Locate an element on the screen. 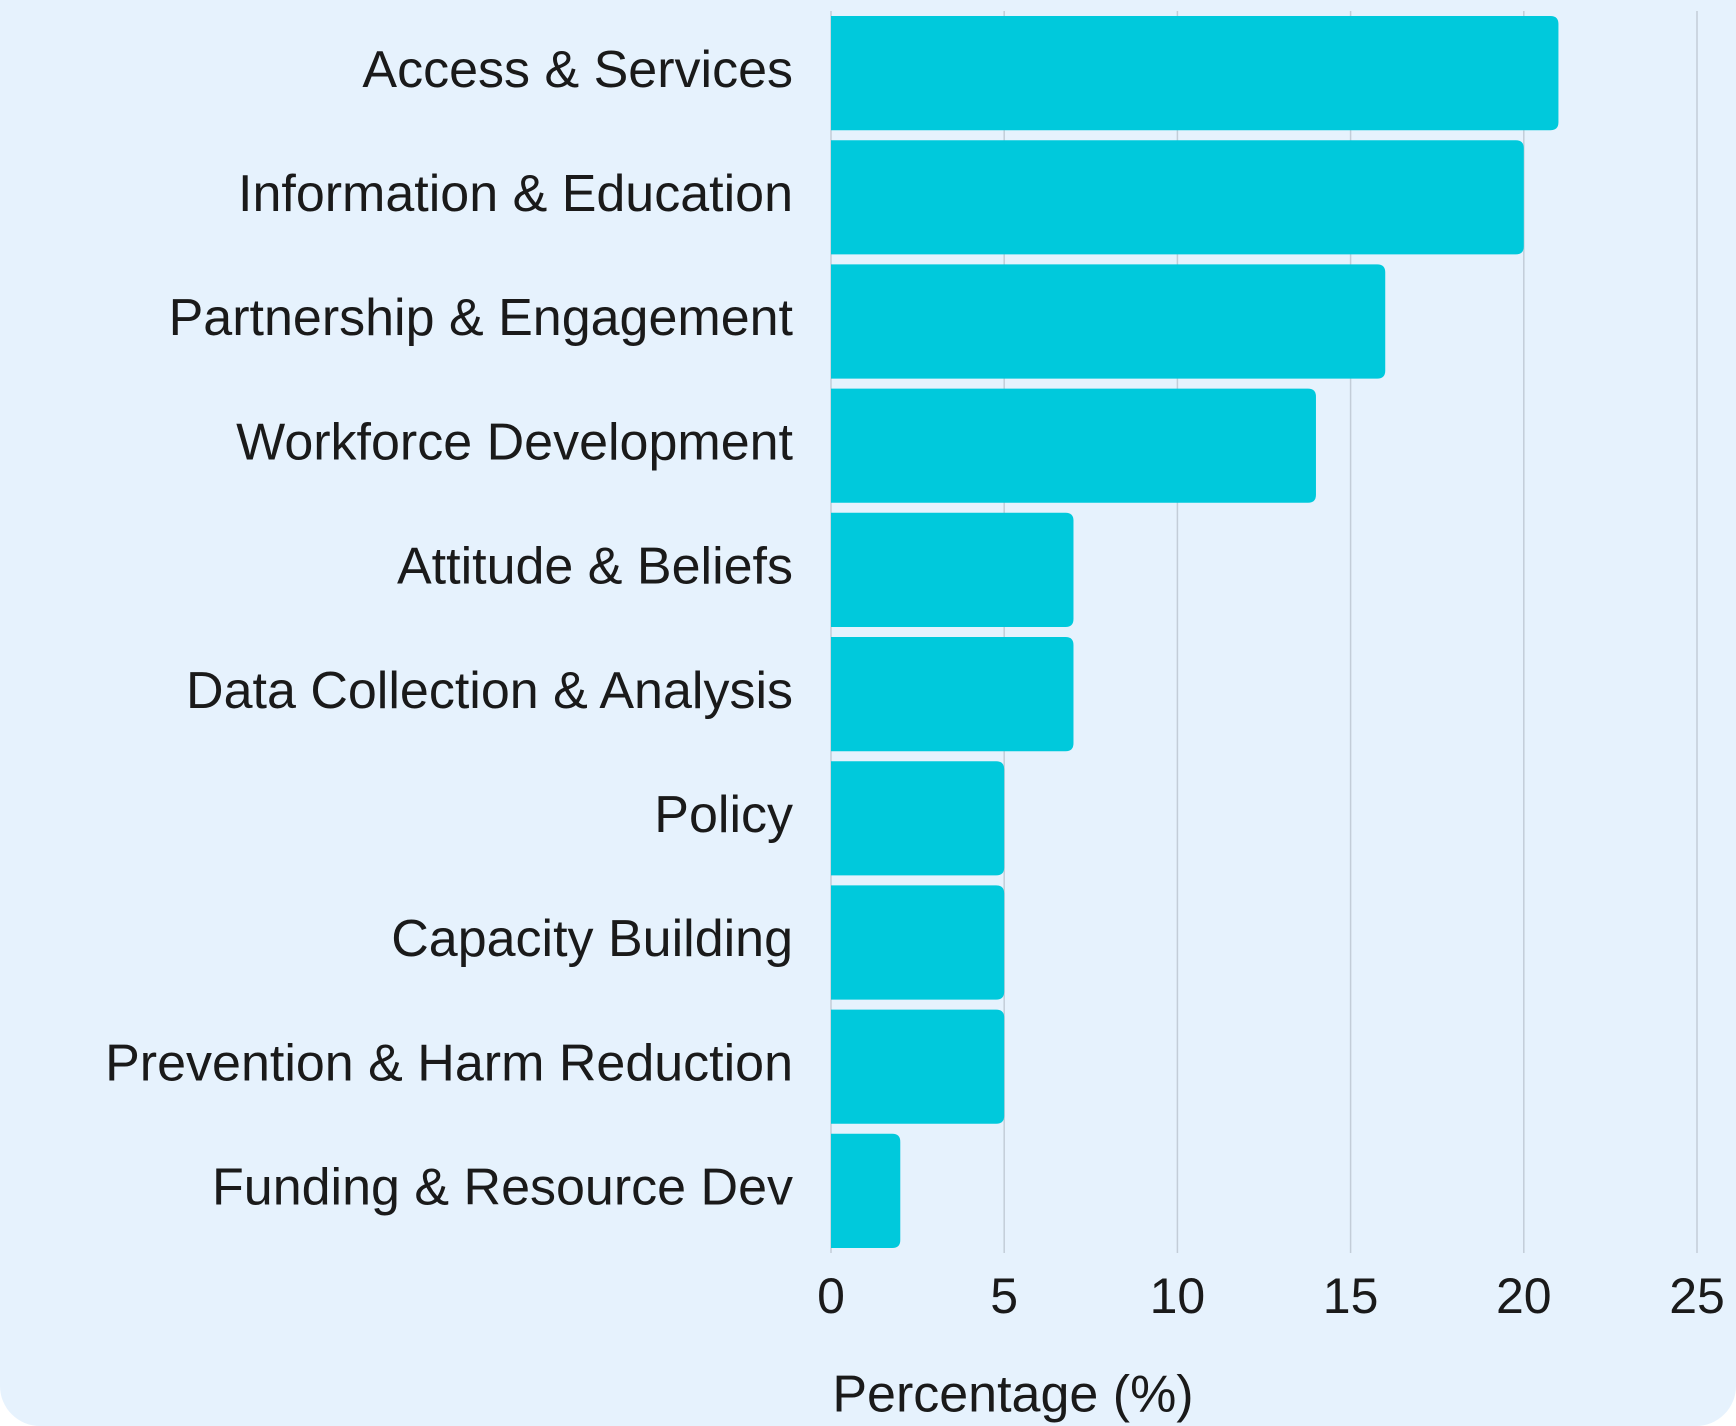 Image resolution: width=1736 pixels, height=1426 pixels. x-tick-label: 15 is located at coordinates (1351, 1296).